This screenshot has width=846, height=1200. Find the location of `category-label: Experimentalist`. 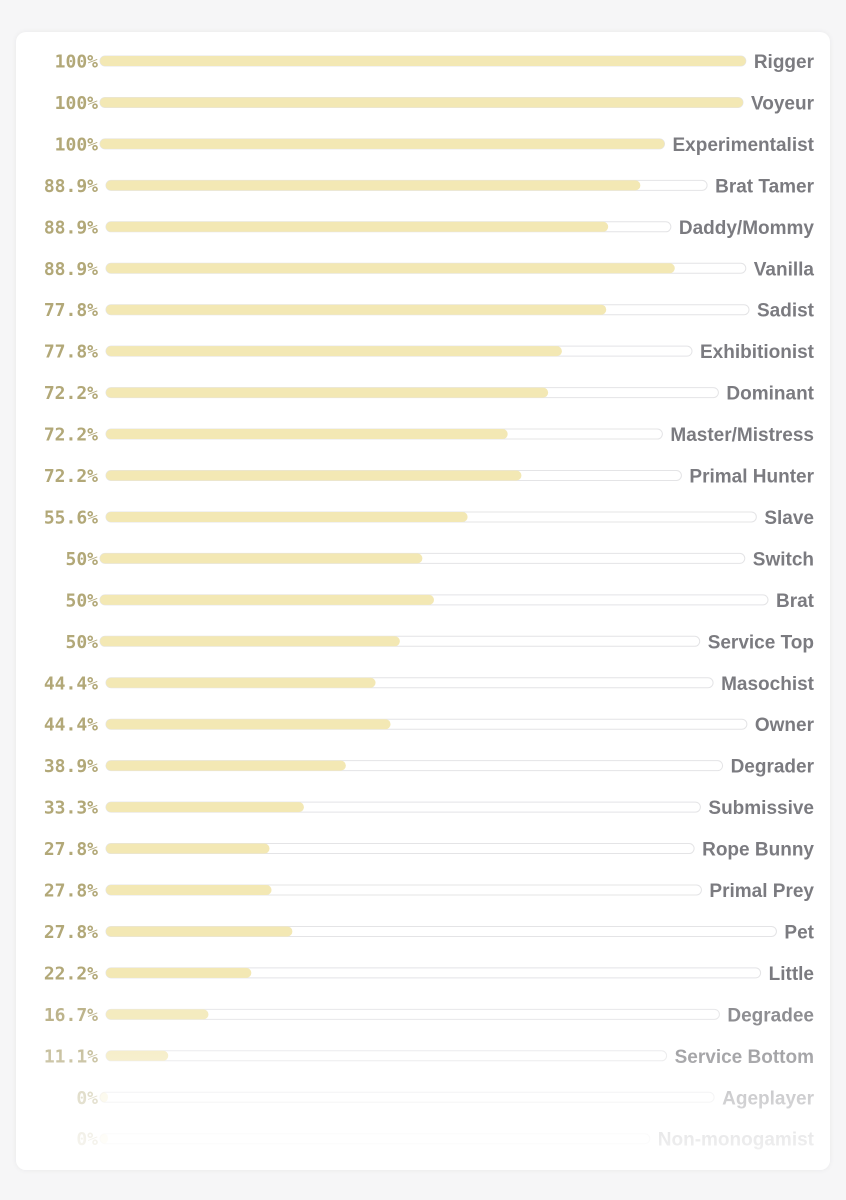

category-label: Experimentalist is located at coordinates (744, 145).